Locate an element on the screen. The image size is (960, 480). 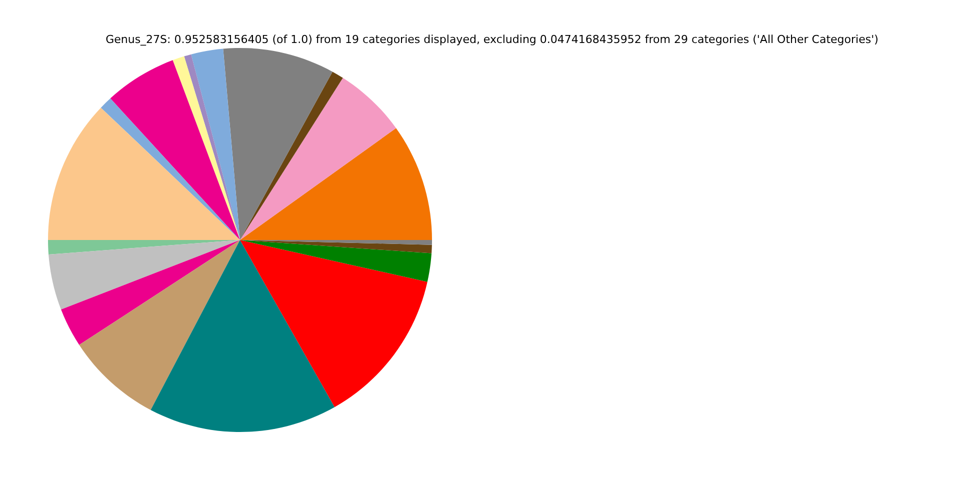
text: Genus_27S: 0.952583156405 (of 1.0) from 19 categories displayed, excluding 0.0474168435952 from 29 categories ('All Other Categories') is located at coordinates (492, 39).